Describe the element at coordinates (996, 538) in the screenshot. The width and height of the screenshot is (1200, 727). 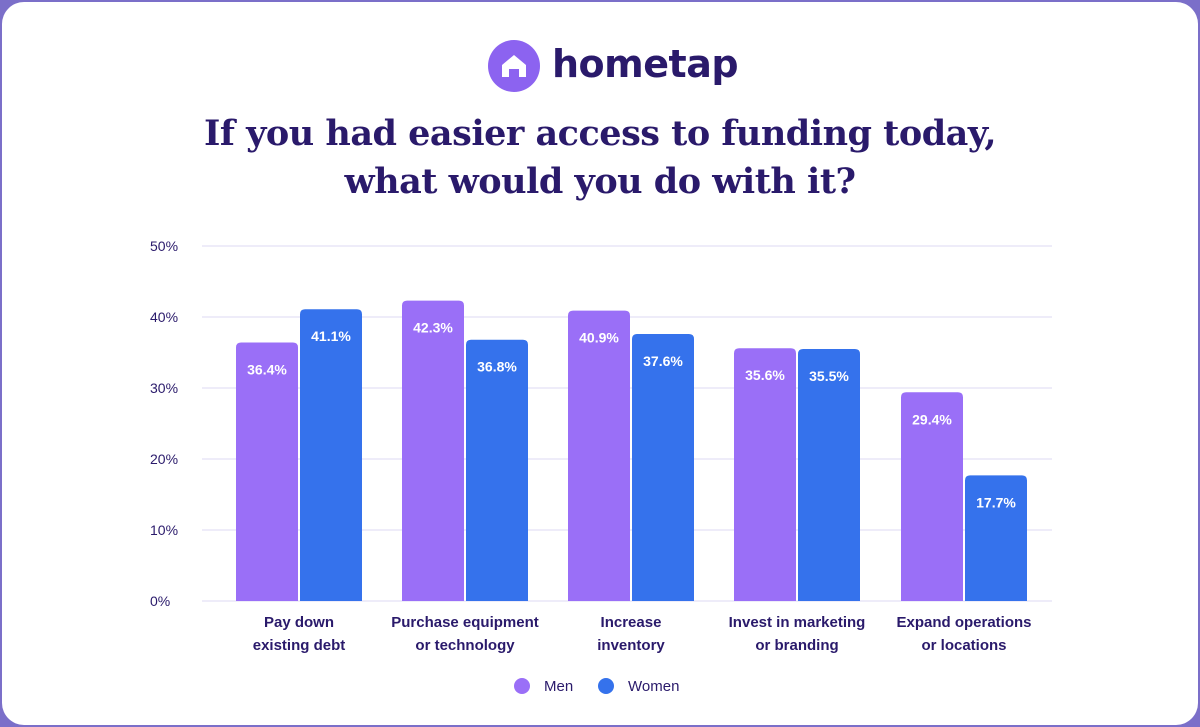
I see `bar-women-expand-operations` at that location.